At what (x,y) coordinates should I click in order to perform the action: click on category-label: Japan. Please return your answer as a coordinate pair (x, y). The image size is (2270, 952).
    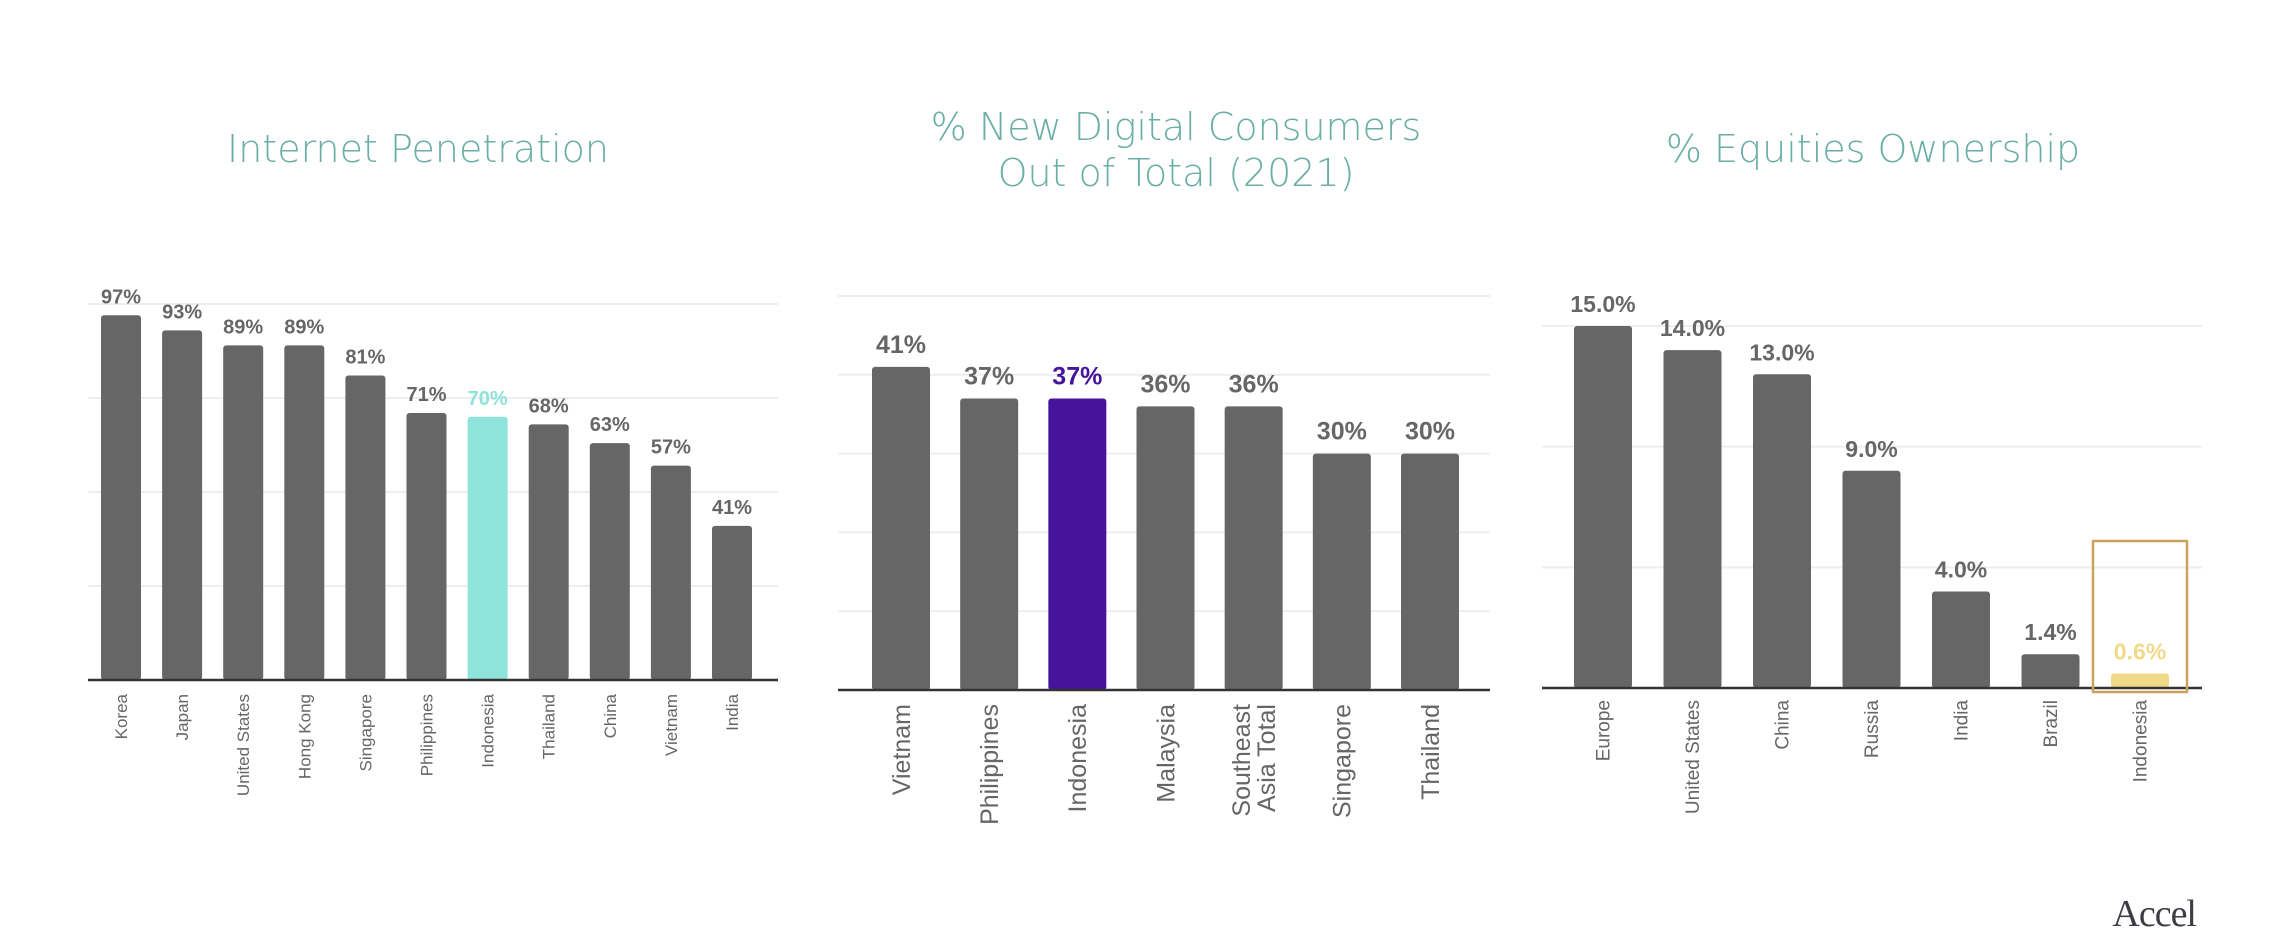
    Looking at the image, I should click on (182, 717).